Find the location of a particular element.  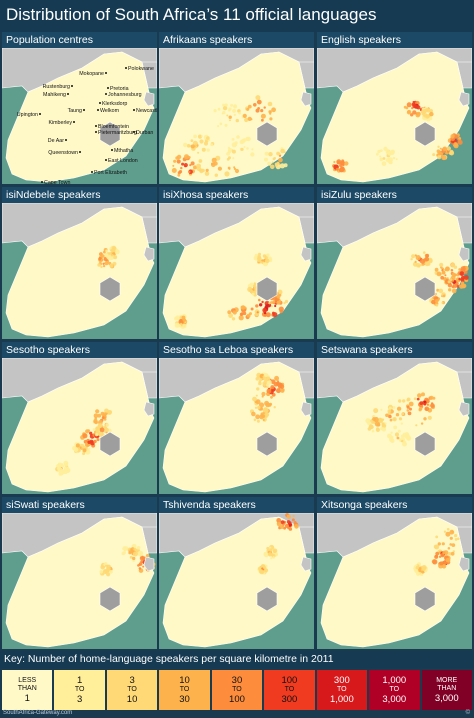

city-label: East London is located at coordinates (123, 161).